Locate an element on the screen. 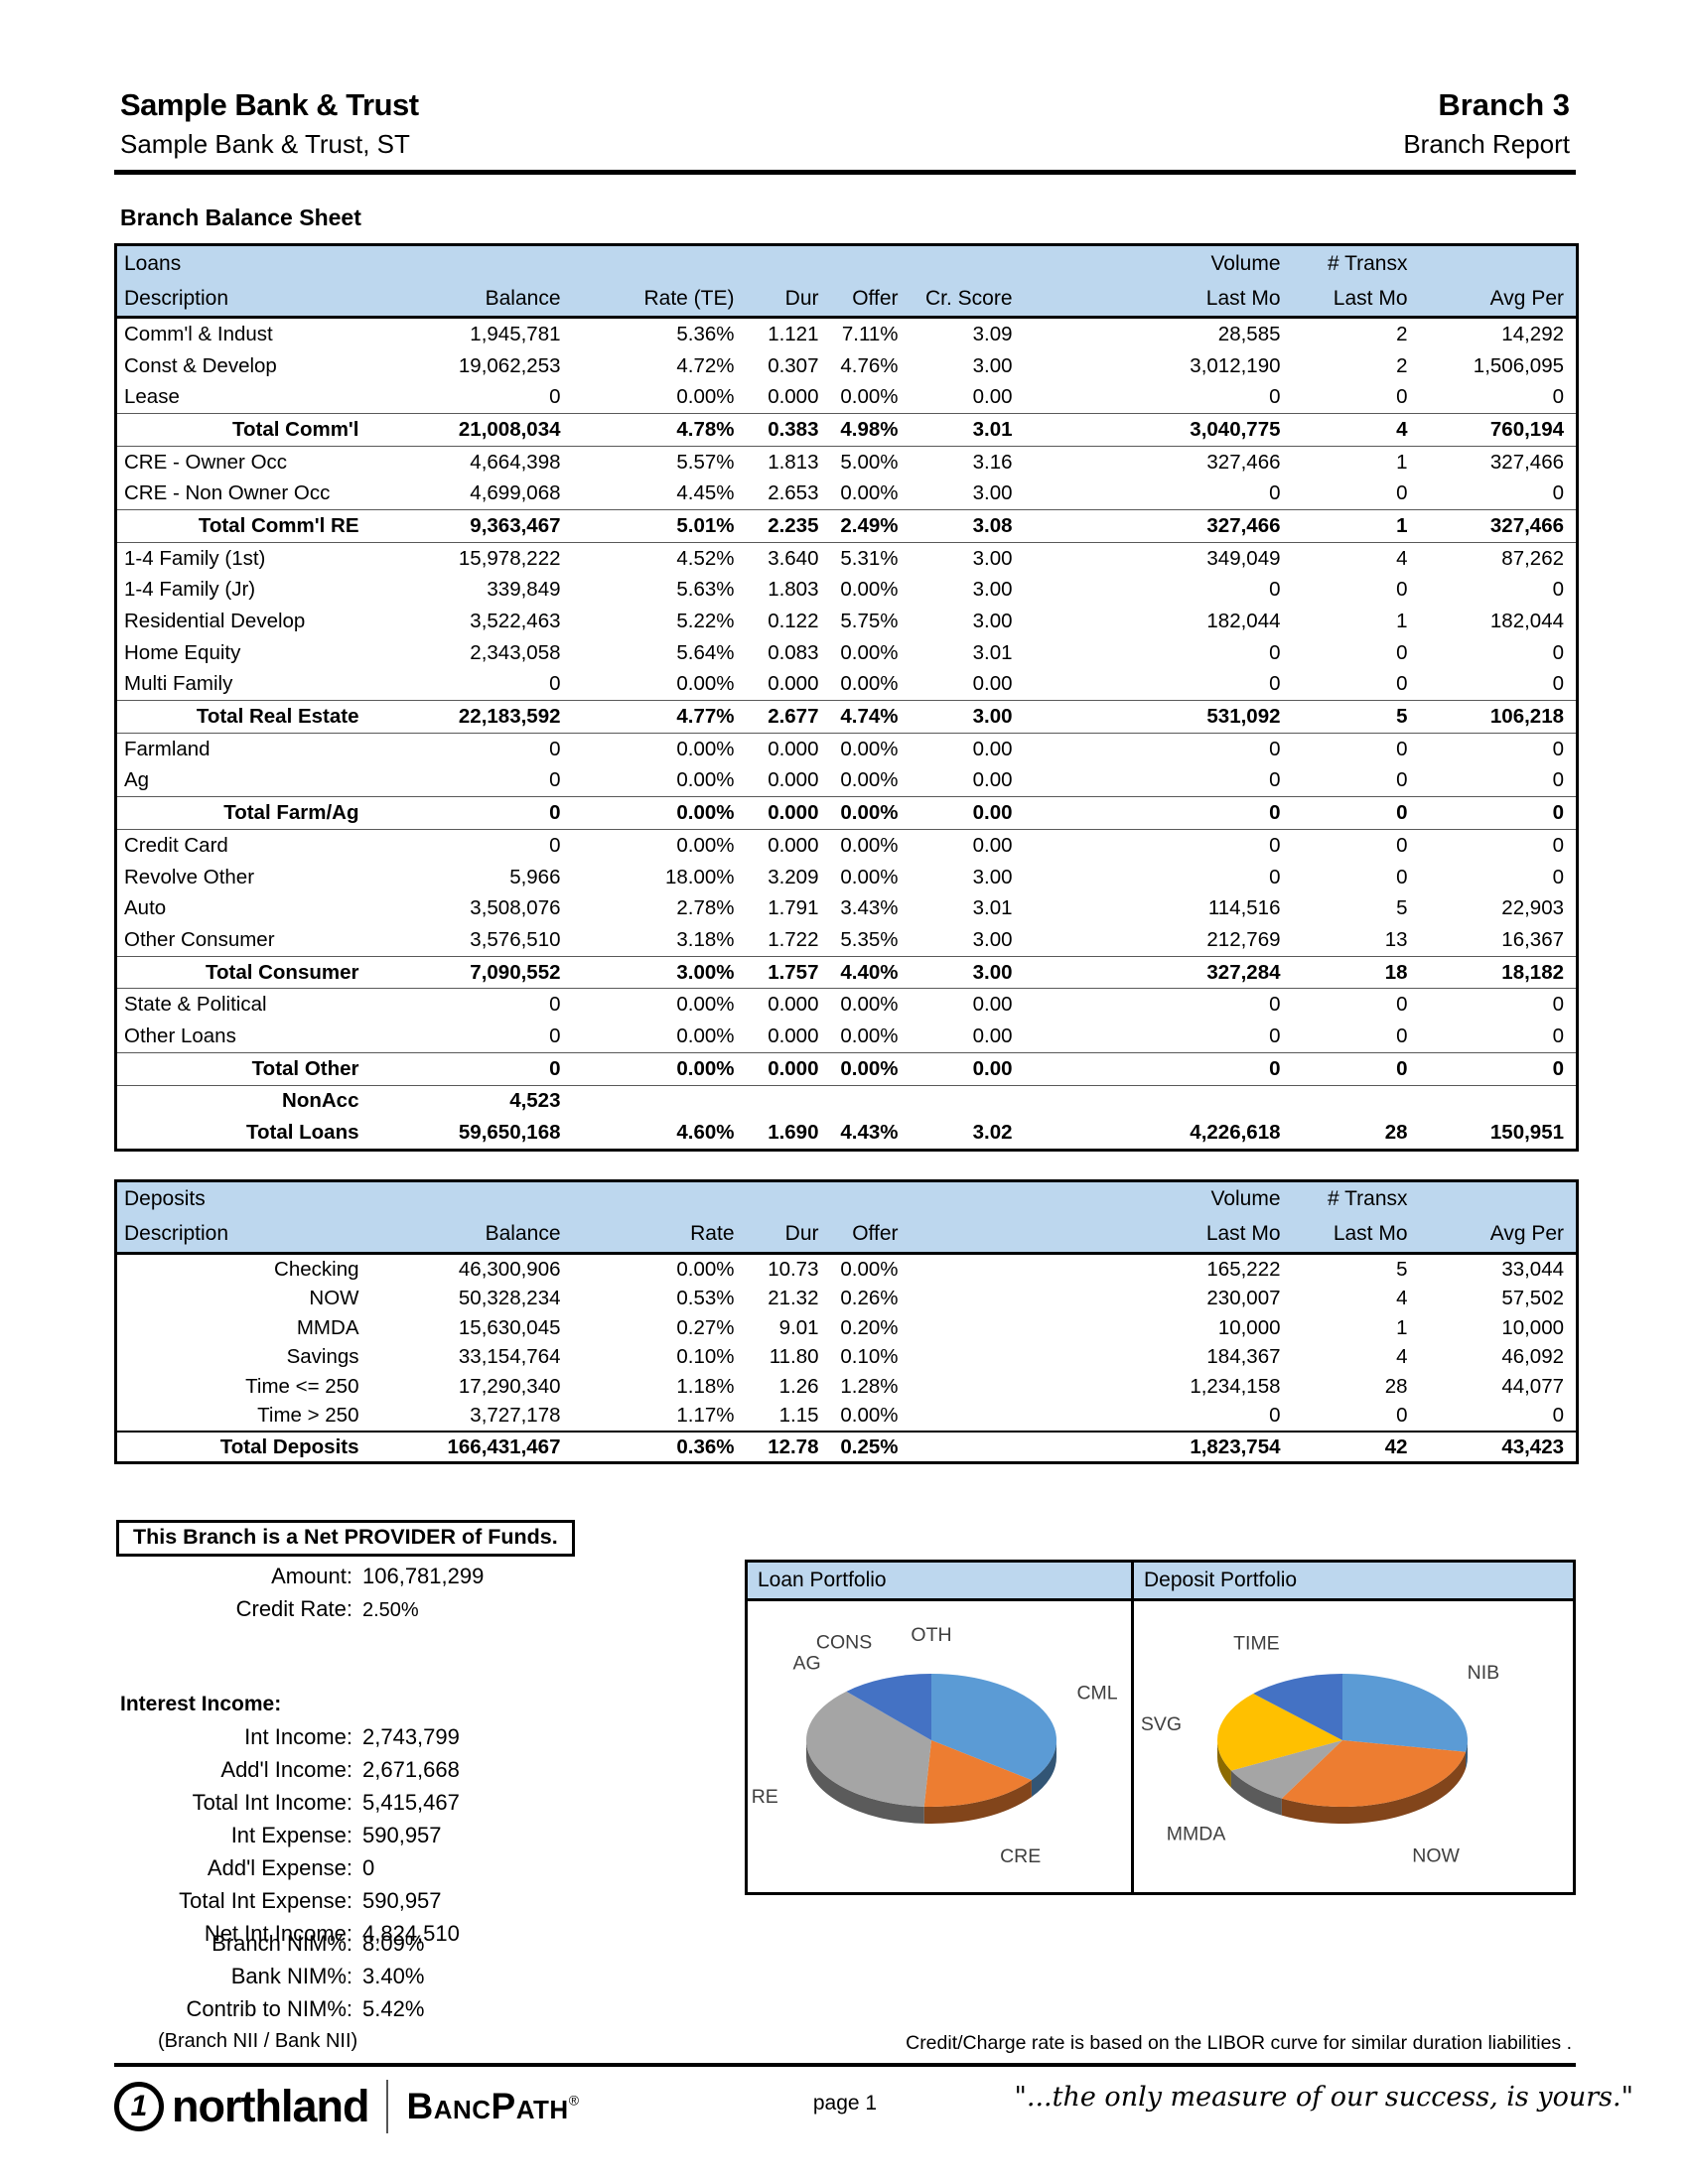 Image resolution: width=1688 pixels, height=2184 pixels. pie-label-oth: OTH is located at coordinates (931, 1636).